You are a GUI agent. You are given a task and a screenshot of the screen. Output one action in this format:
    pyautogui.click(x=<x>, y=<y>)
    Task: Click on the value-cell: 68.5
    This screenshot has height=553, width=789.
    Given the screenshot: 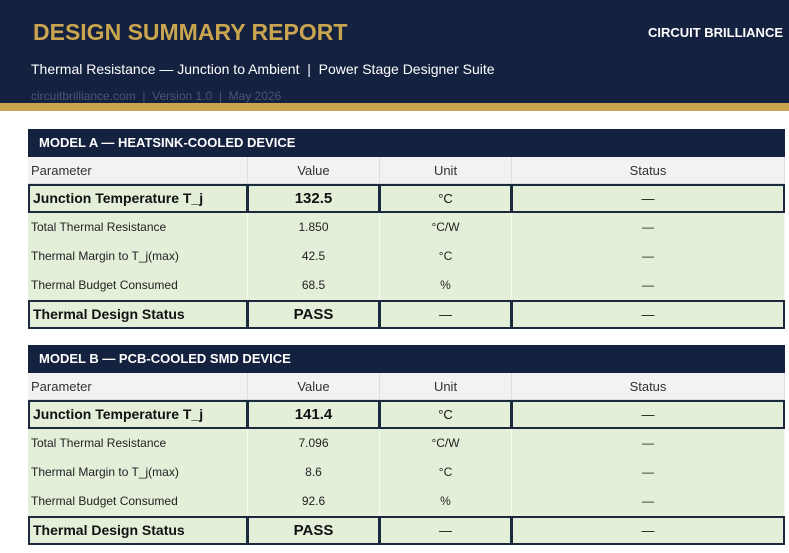 What is the action you would take?
    pyautogui.click(x=314, y=285)
    